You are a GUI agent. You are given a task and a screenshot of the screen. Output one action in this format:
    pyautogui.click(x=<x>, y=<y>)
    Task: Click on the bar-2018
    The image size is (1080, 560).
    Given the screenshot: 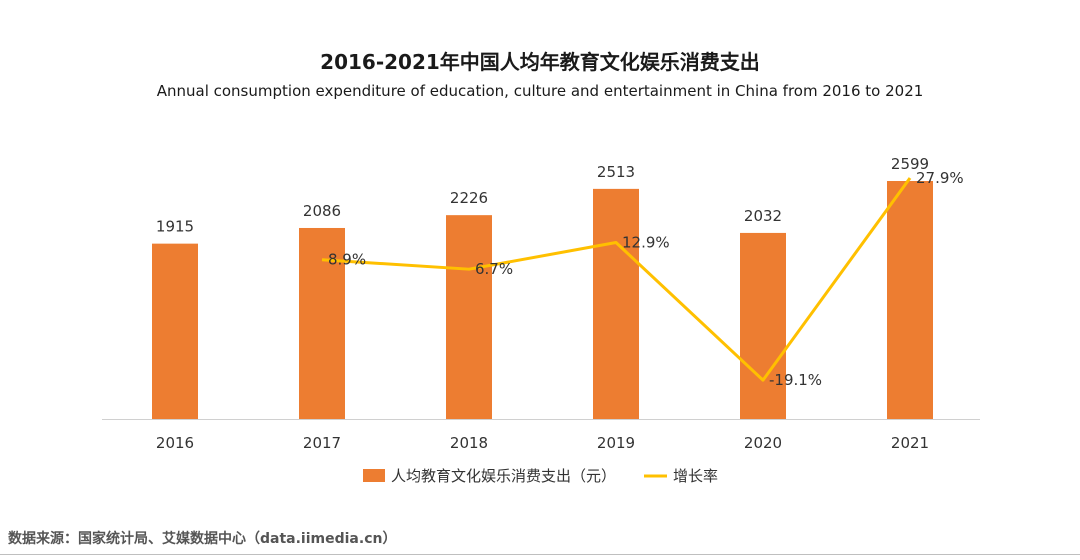 What is the action you would take?
    pyautogui.click(x=469, y=317)
    